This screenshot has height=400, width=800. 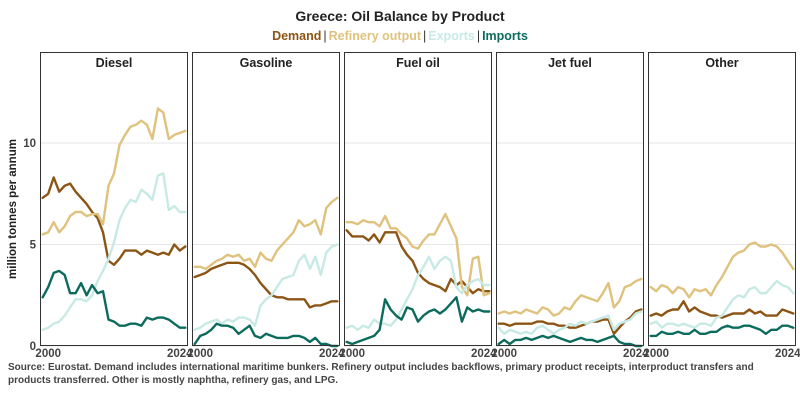 What do you see at coordinates (505, 36) in the screenshot?
I see `legend-item-imports: Imports` at bounding box center [505, 36].